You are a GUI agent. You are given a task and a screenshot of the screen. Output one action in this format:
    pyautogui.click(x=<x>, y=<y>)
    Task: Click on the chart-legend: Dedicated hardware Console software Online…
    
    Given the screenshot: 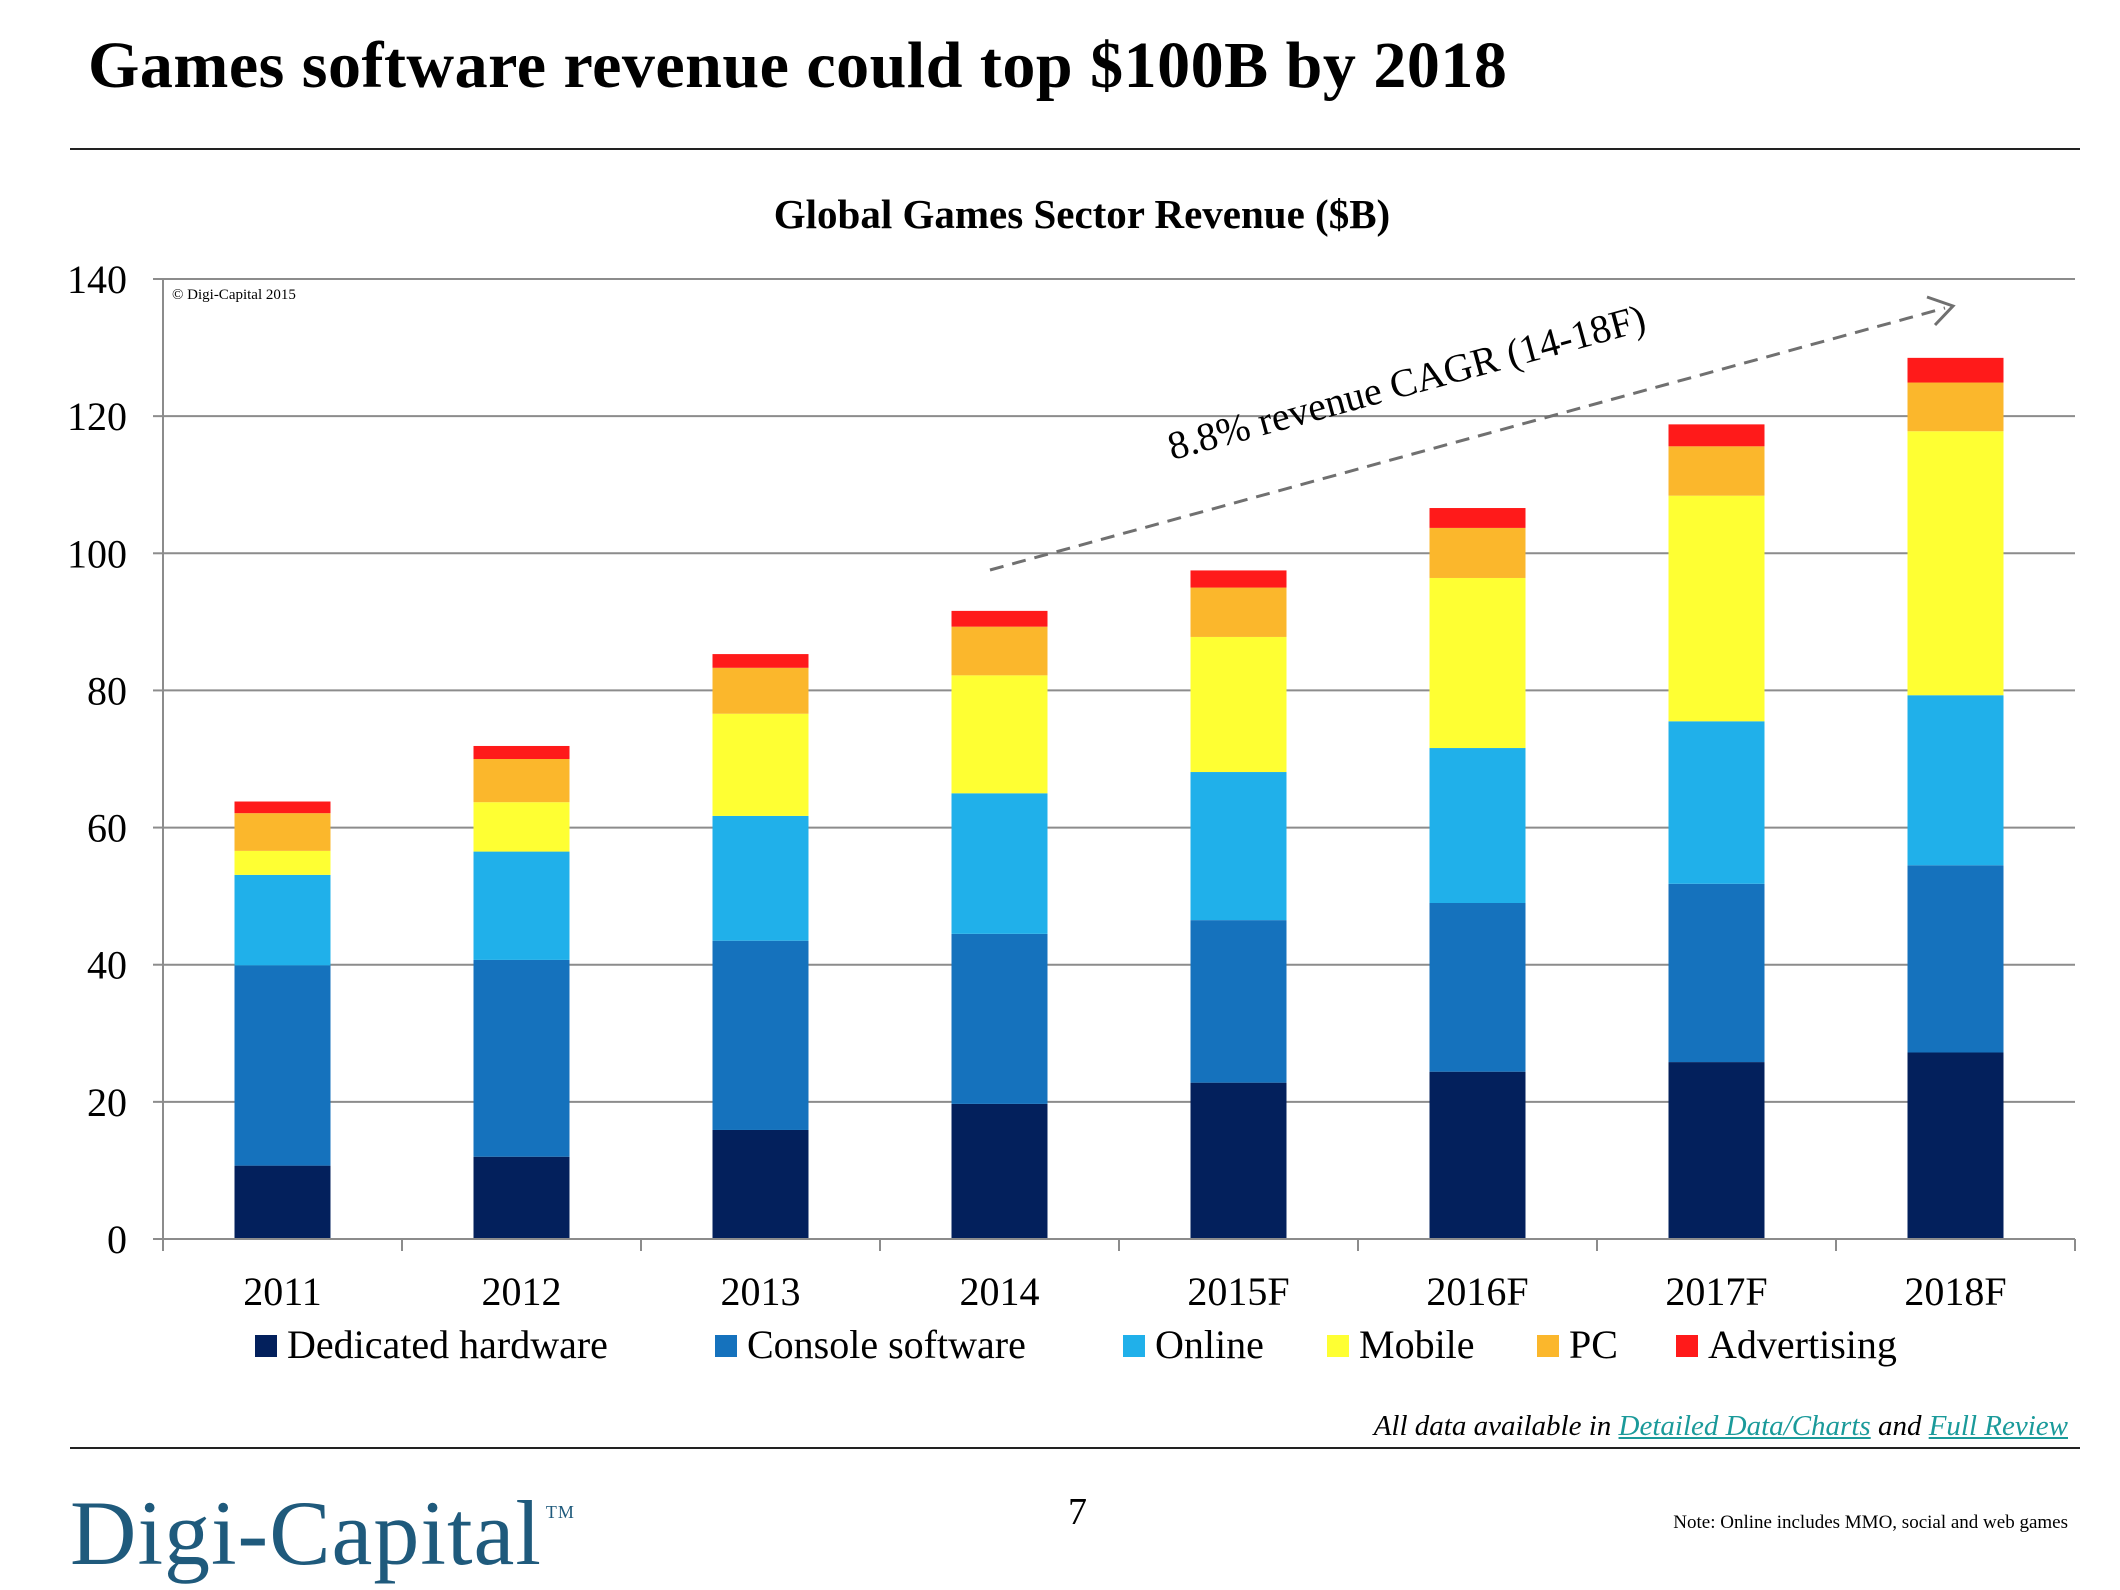 What is the action you would take?
    pyautogui.click(x=1076, y=1344)
    